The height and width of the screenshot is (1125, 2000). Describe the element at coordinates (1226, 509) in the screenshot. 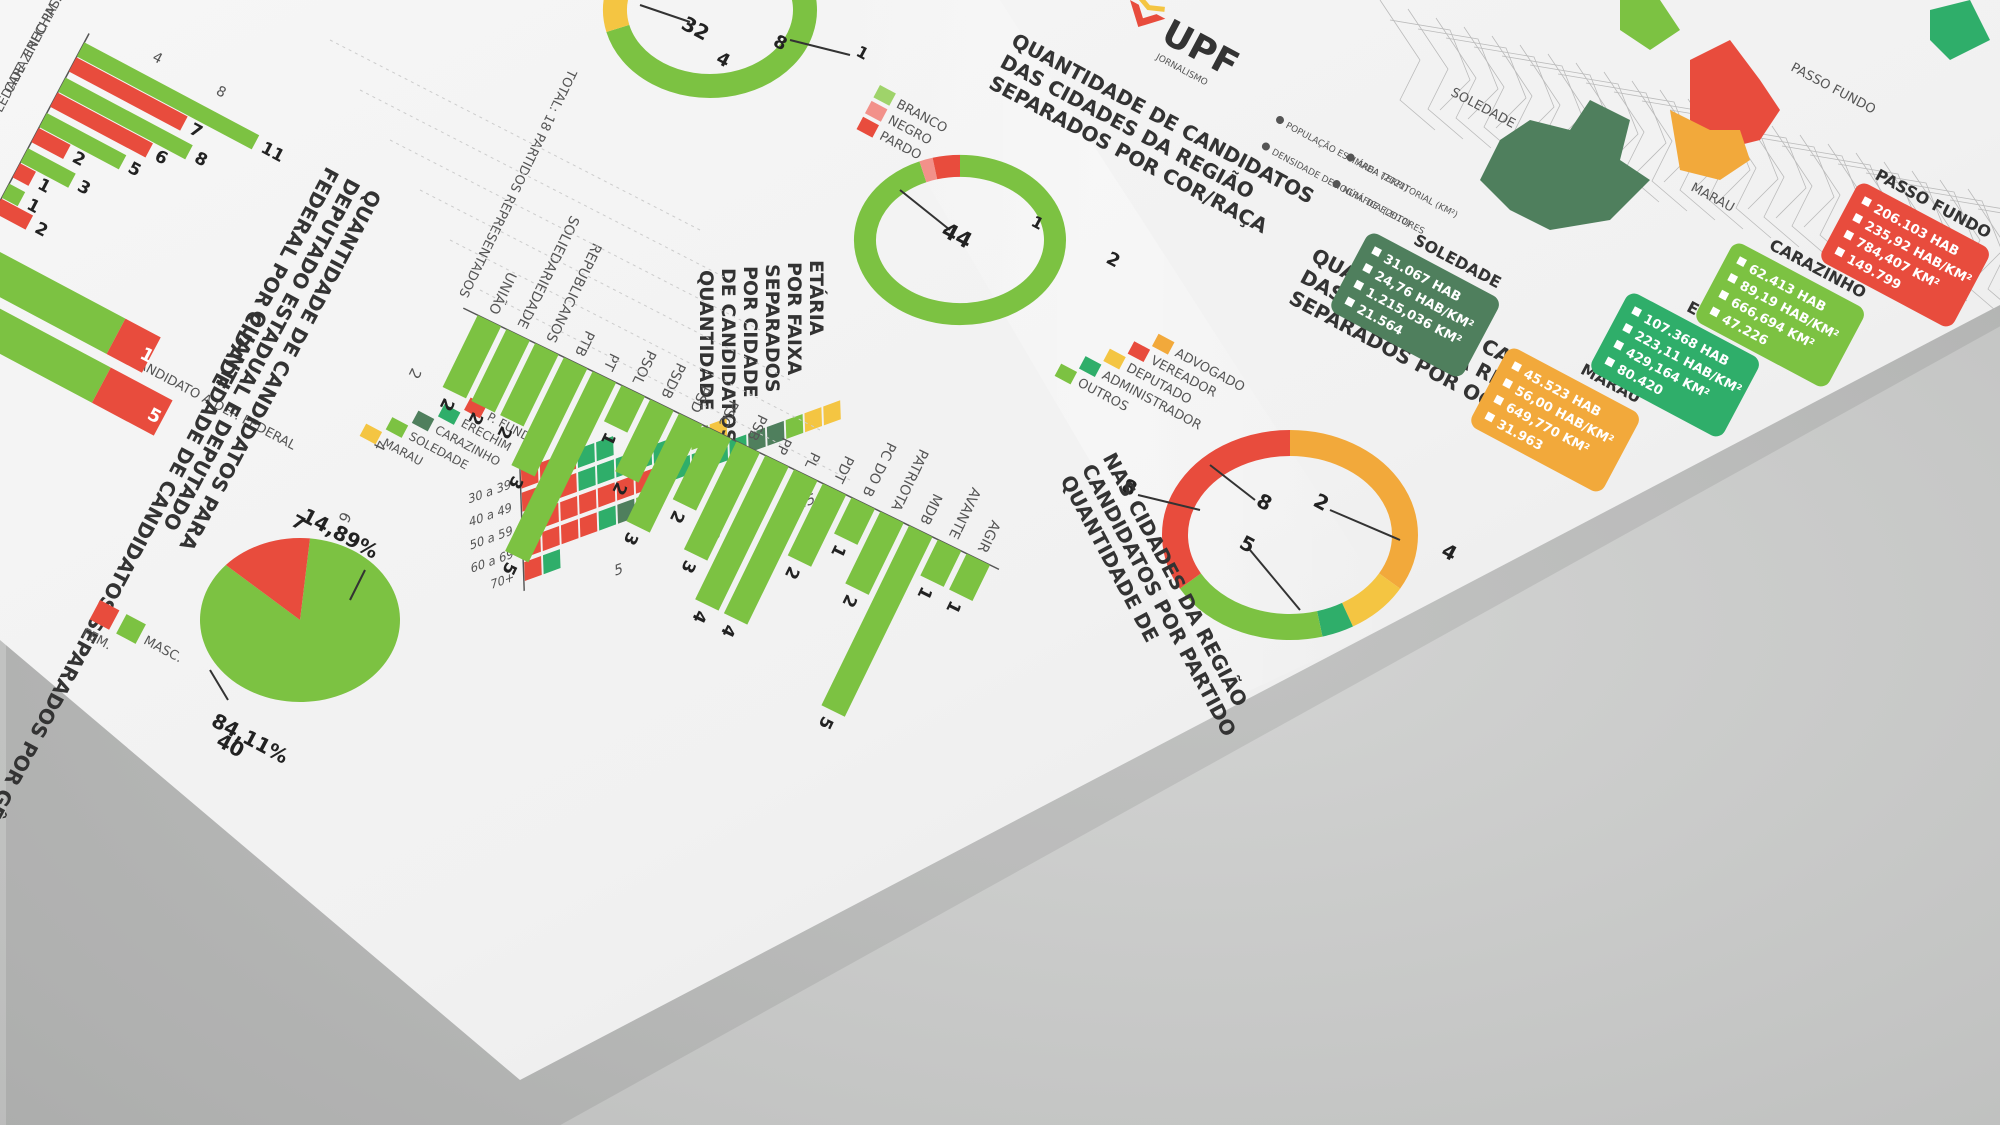

I see `donut-slice-vereador` at that location.